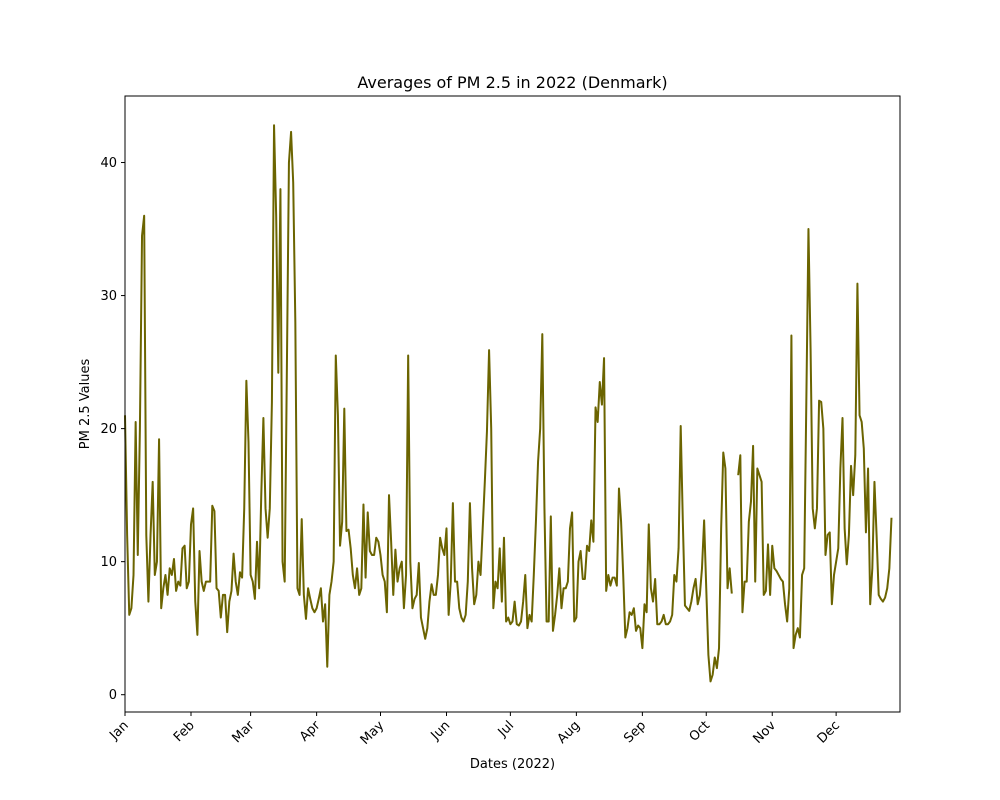 The image size is (1000, 800). I want to click on y-tick-label: 0, so click(113, 695).